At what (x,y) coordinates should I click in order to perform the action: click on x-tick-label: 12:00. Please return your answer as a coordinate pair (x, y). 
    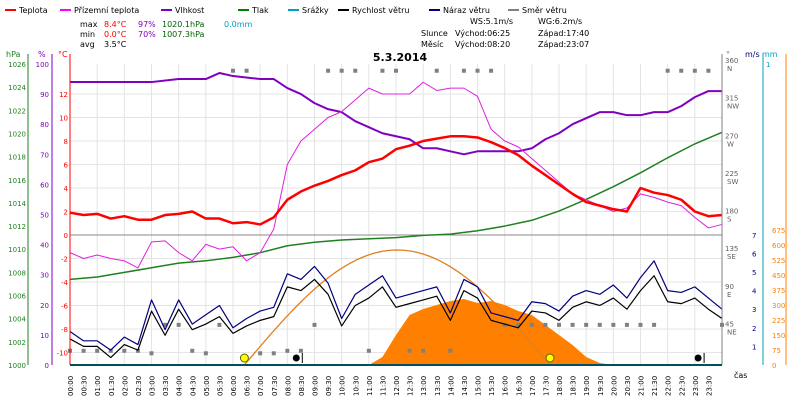
    Looking at the image, I should click on (397, 386).